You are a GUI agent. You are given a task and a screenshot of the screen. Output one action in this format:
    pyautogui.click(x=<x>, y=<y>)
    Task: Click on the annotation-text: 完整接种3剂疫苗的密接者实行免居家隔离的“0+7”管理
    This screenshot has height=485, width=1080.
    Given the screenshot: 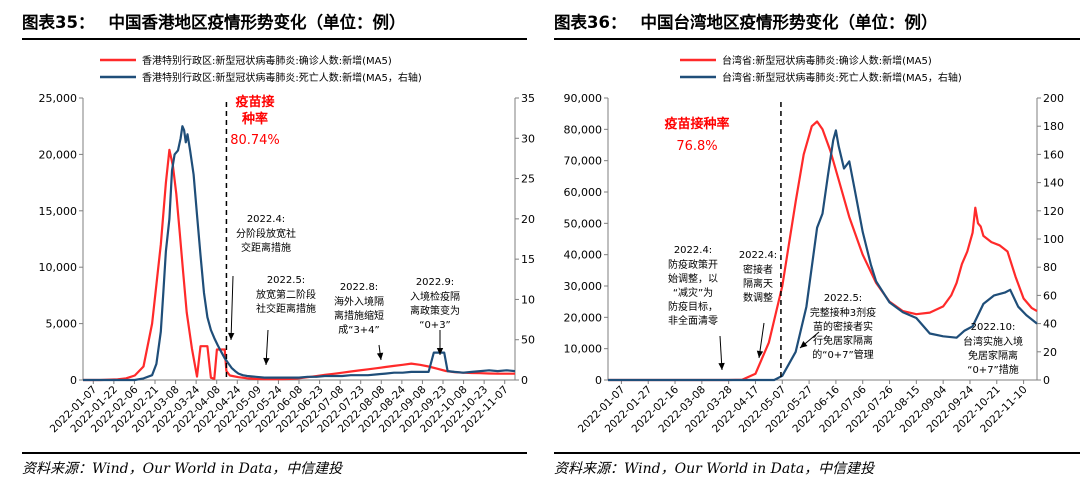 What is the action you would take?
    pyautogui.click(x=843, y=333)
    